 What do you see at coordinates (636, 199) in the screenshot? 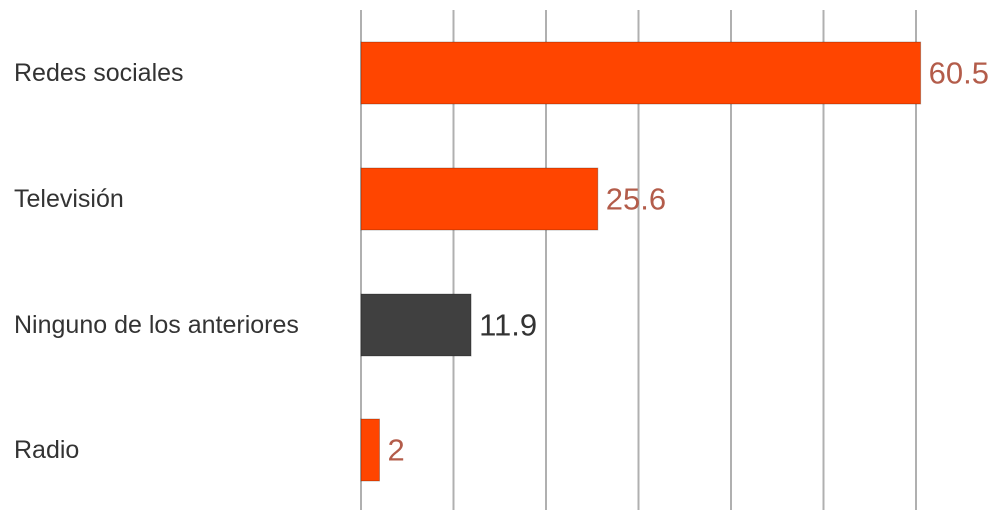
I see `value-label: 25.6` at bounding box center [636, 199].